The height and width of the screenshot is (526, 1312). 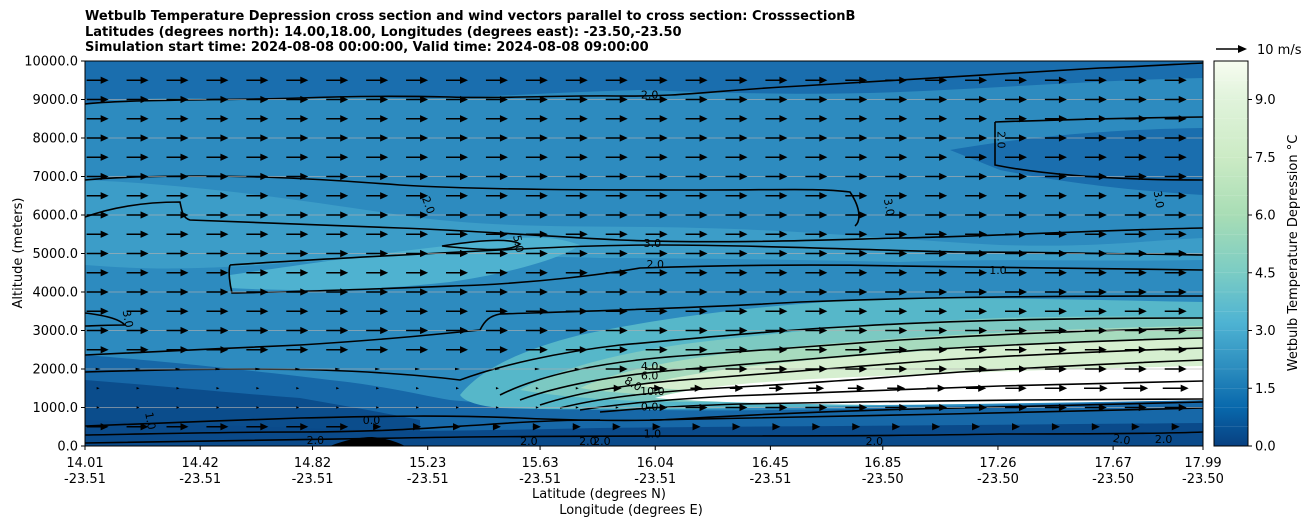 What do you see at coordinates (1265, 216) in the screenshot?
I see `colorbar-tick-label: 6.0` at bounding box center [1265, 216].